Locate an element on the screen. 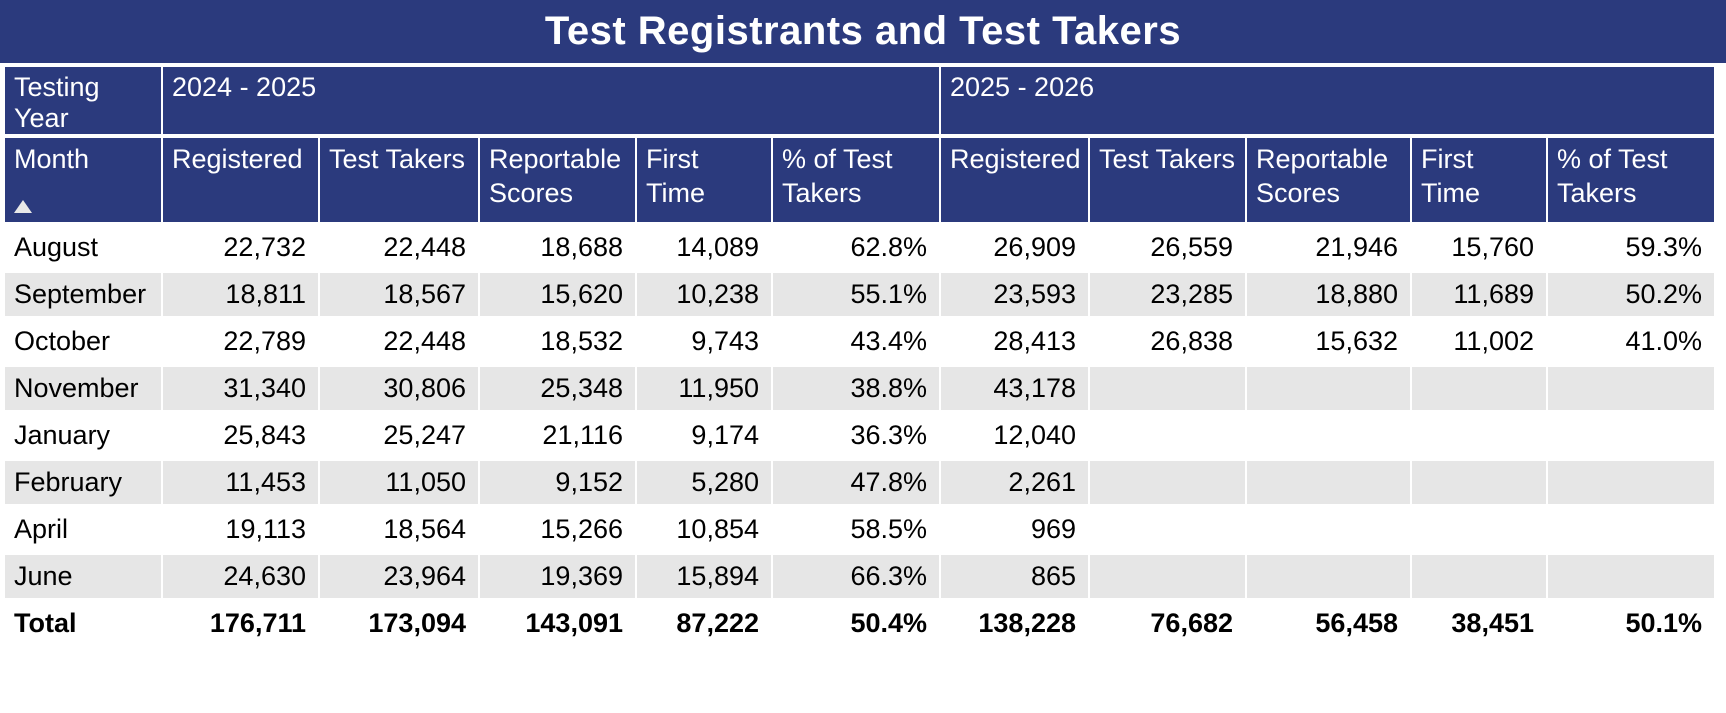 This screenshot has width=1726, height=713. value-cell: 59.3% is located at coordinates (1632, 249).